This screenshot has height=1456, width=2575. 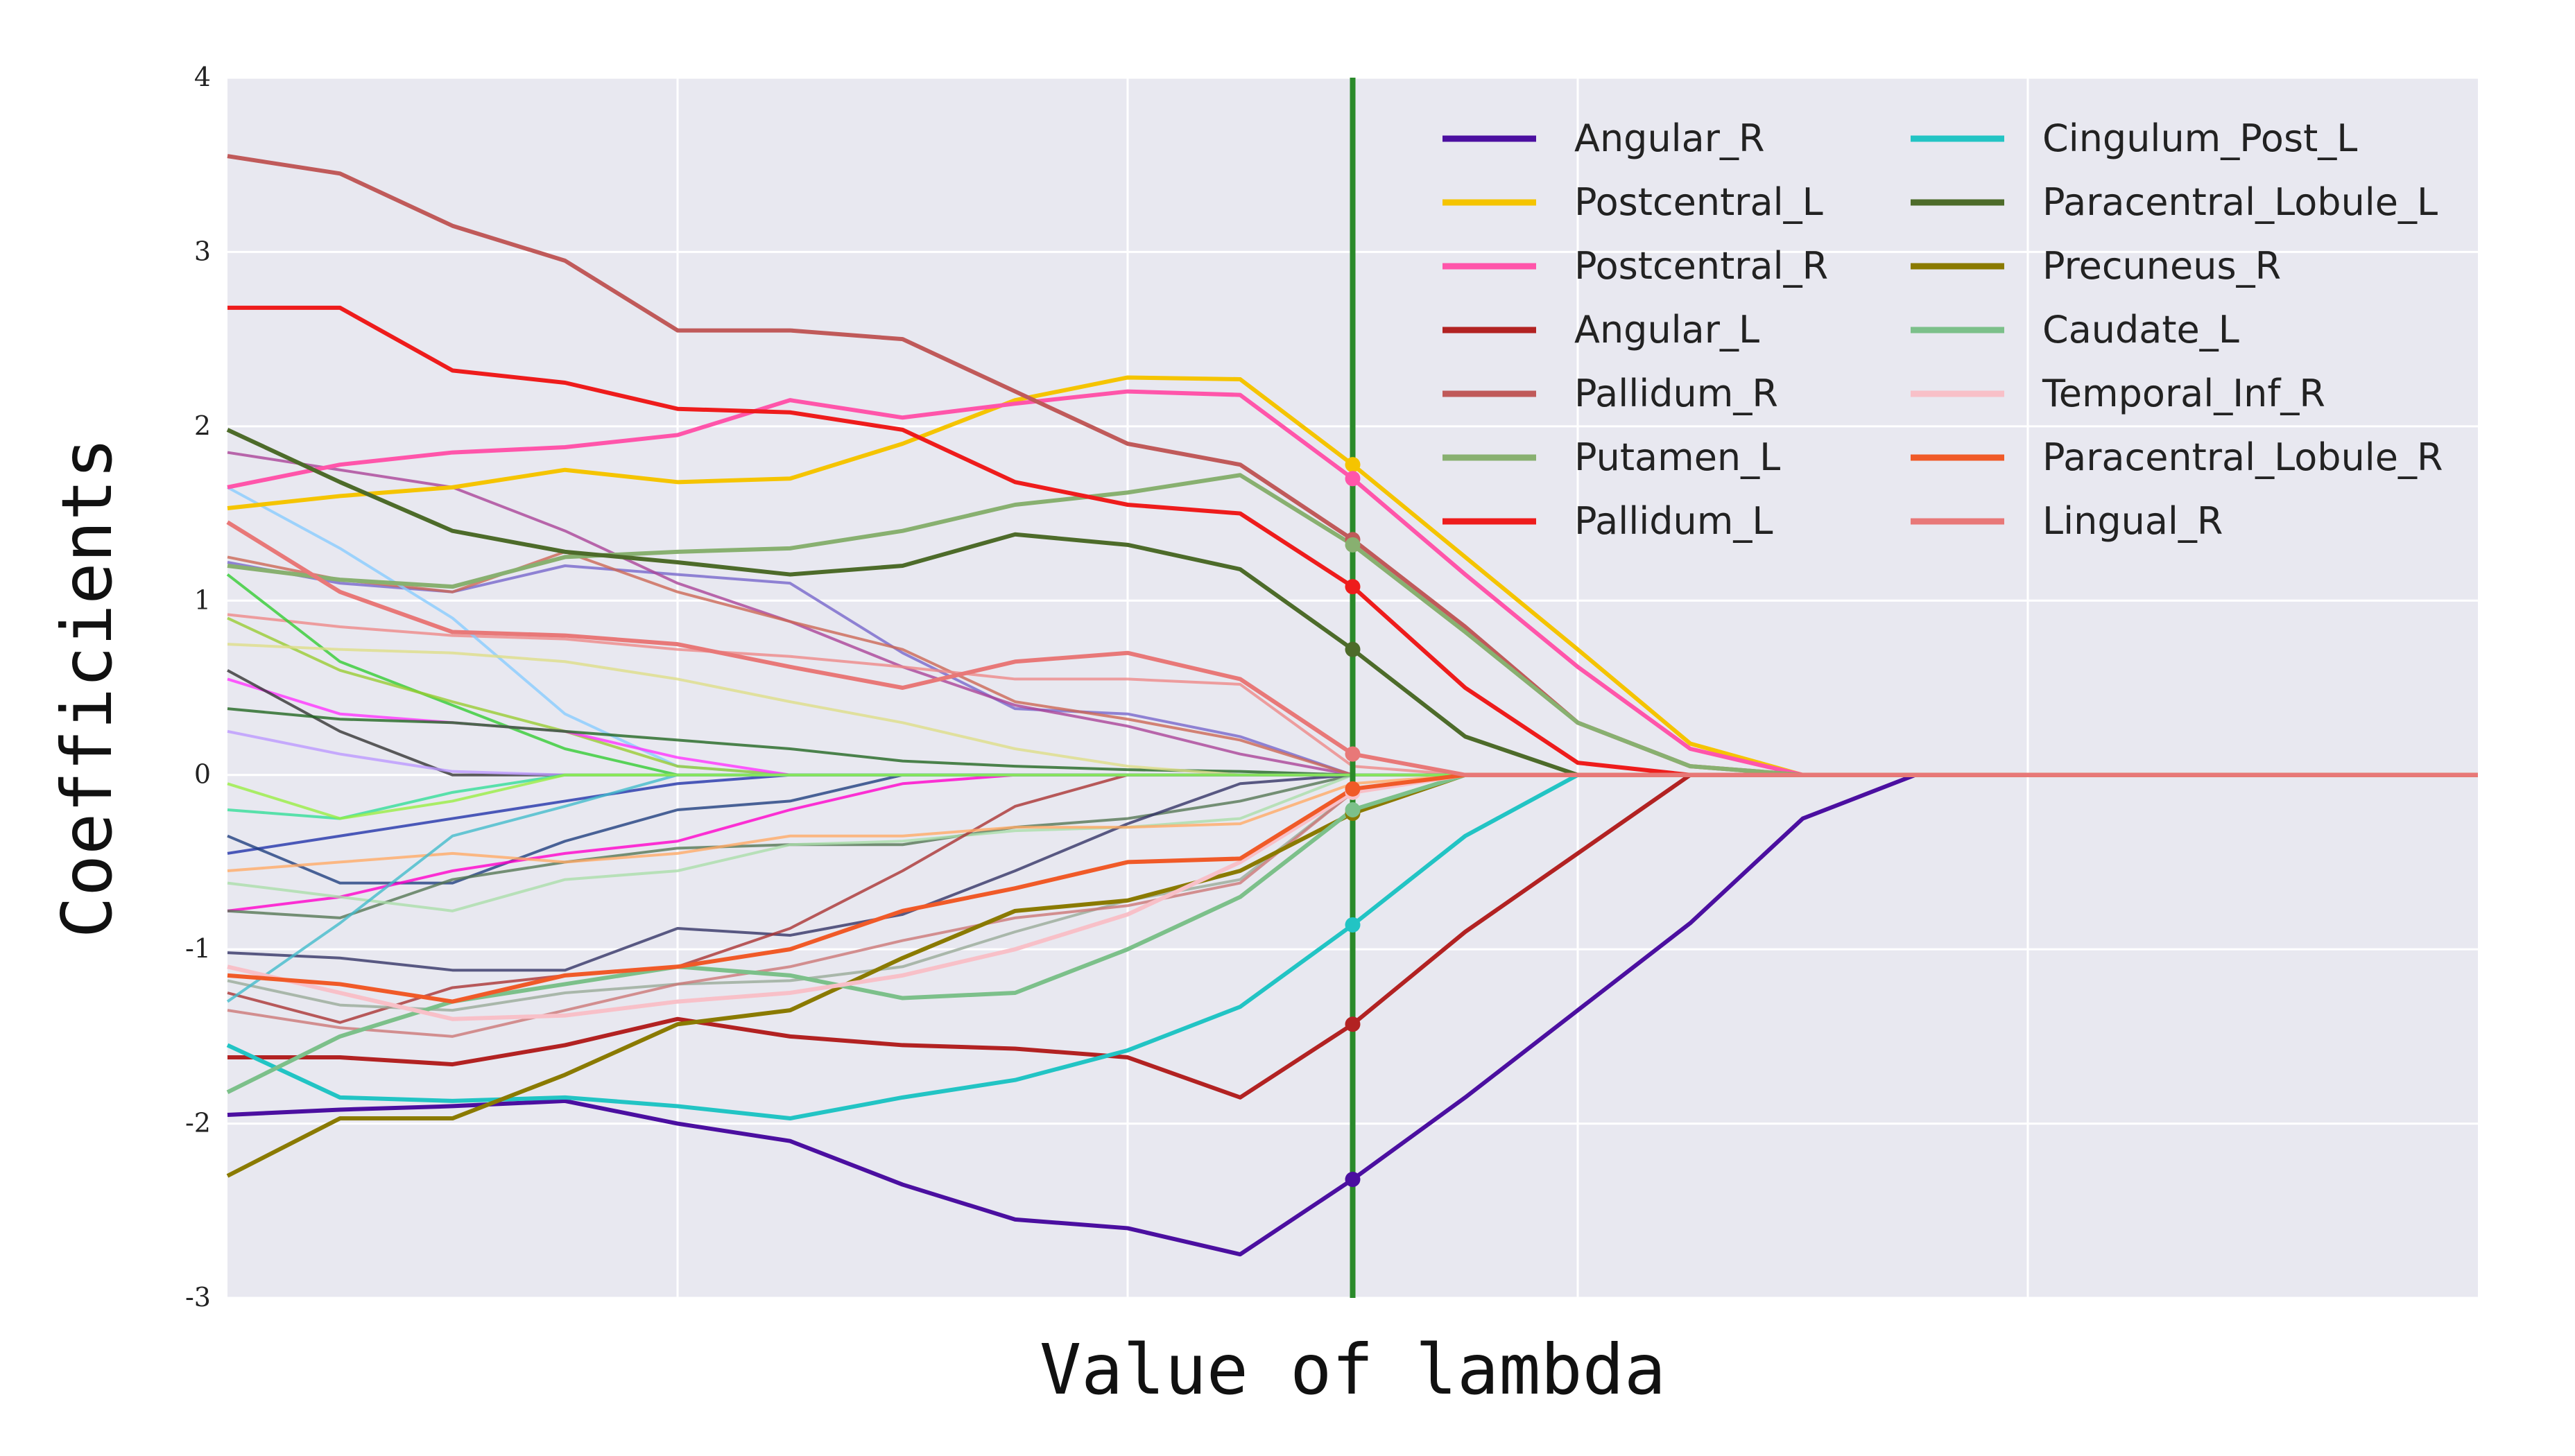 What do you see at coordinates (2161, 266) in the screenshot?
I see `legend-label: Precuneus_R` at bounding box center [2161, 266].